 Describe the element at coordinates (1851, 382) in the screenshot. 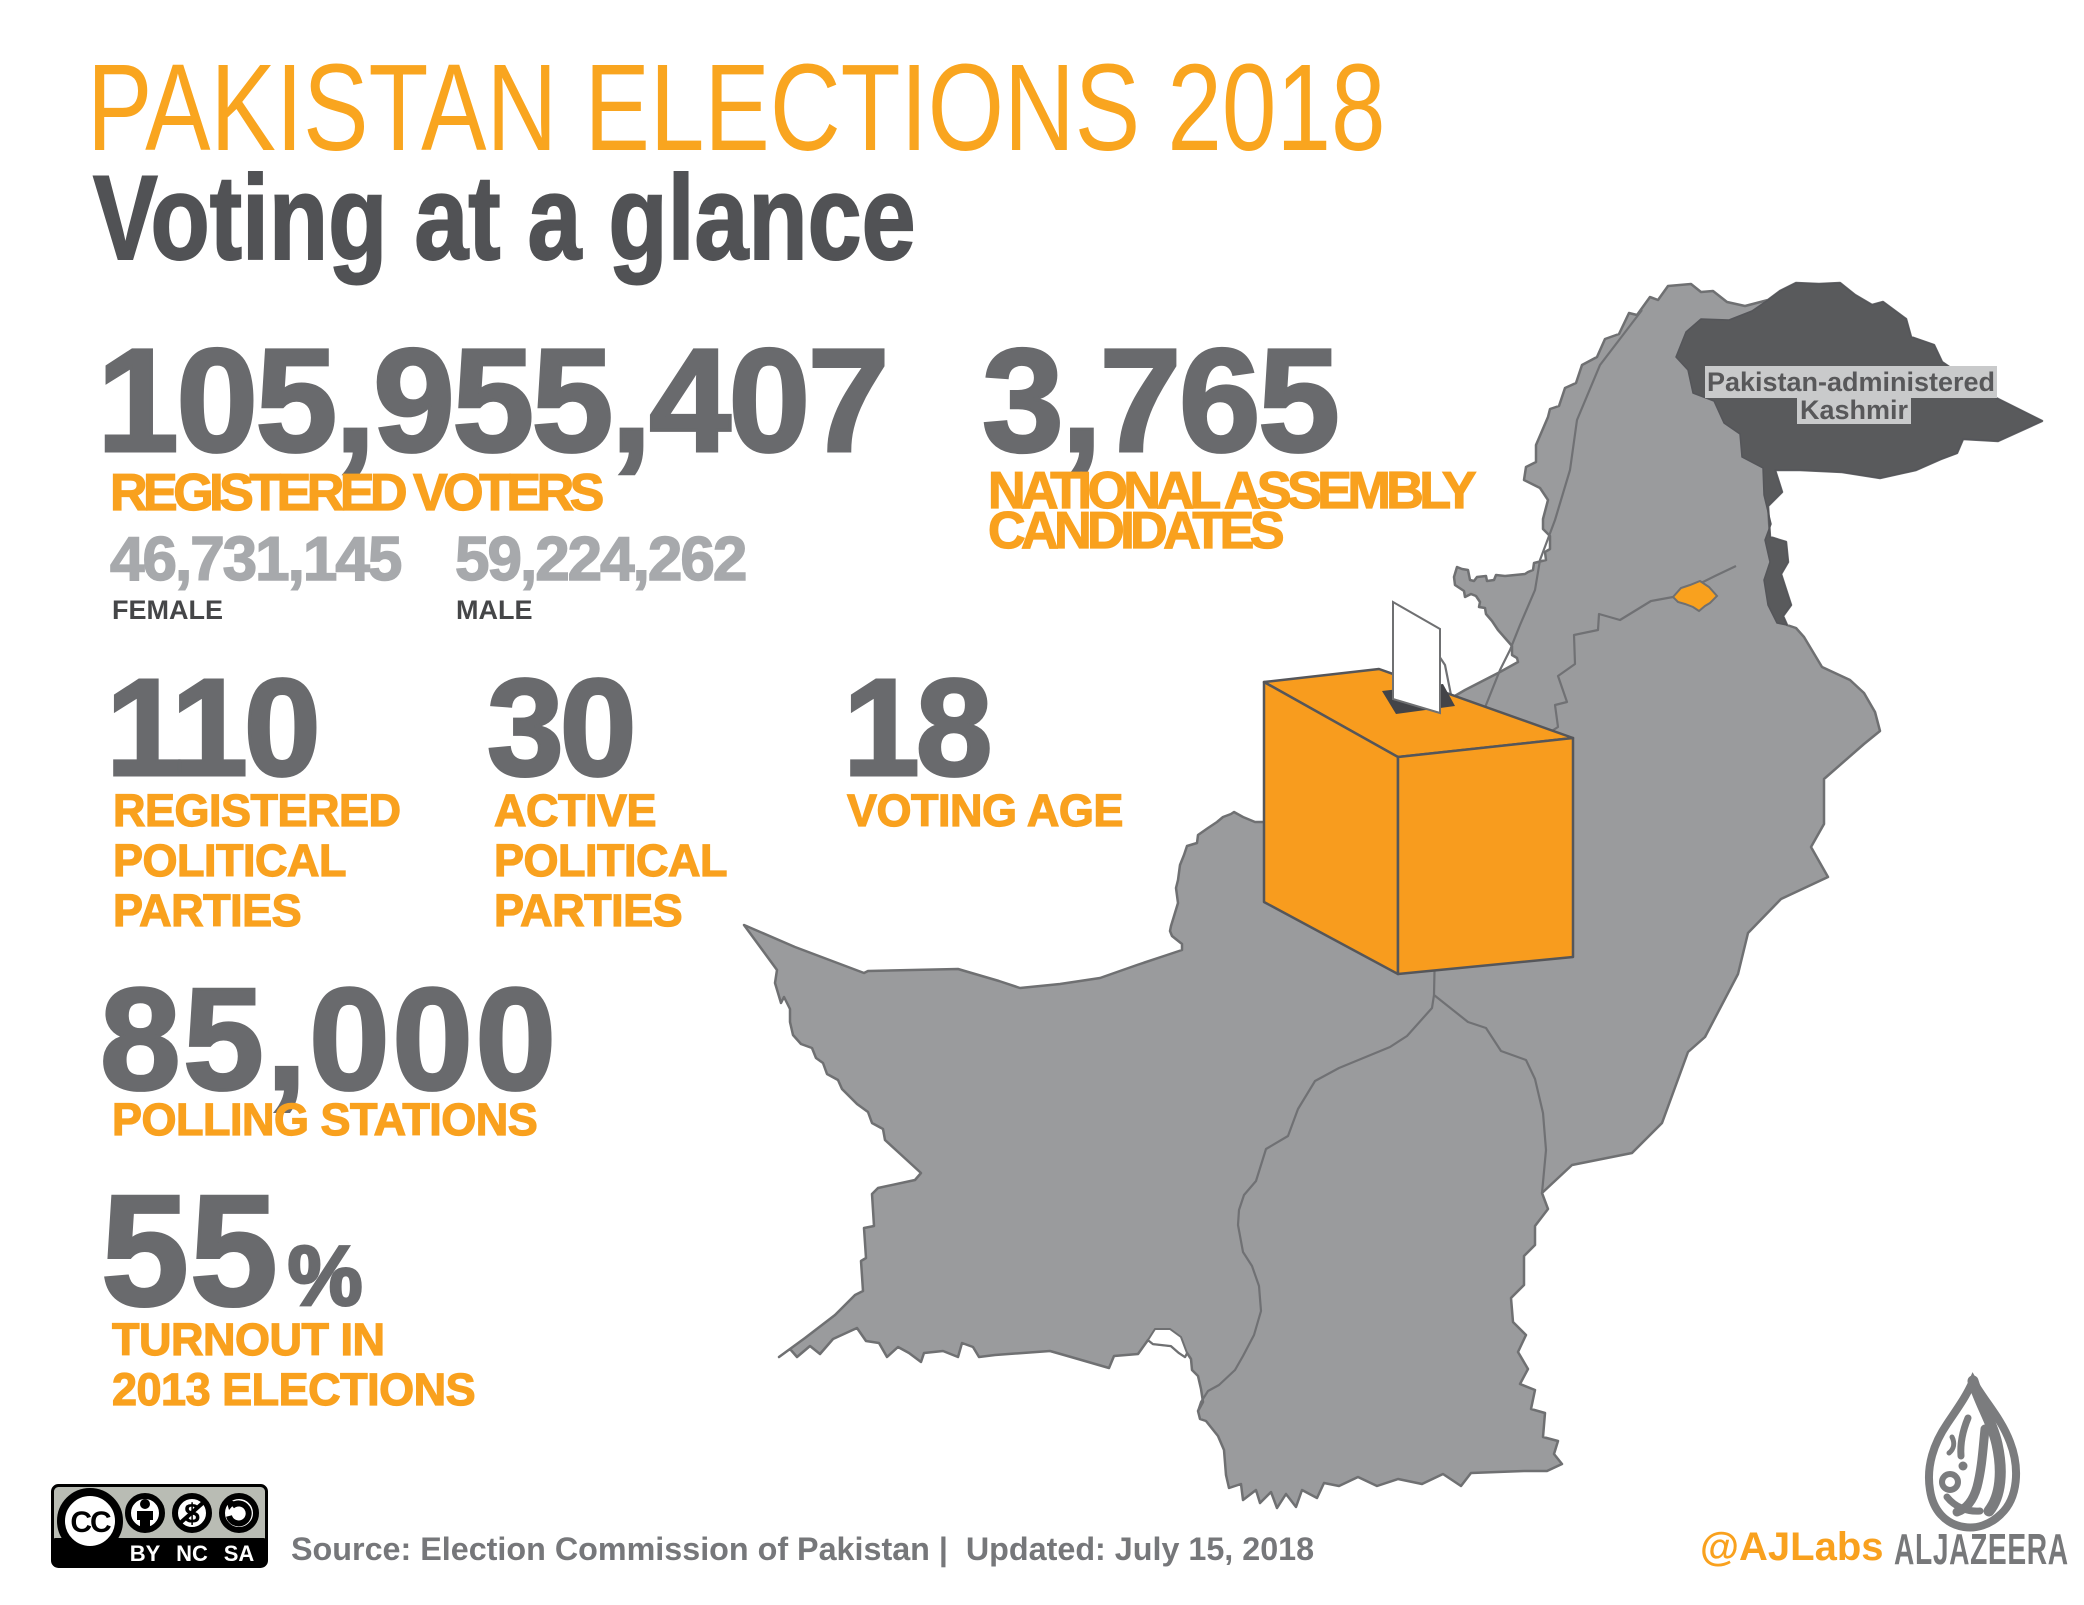

I see `svg-text: Pakistan-administered` at that location.